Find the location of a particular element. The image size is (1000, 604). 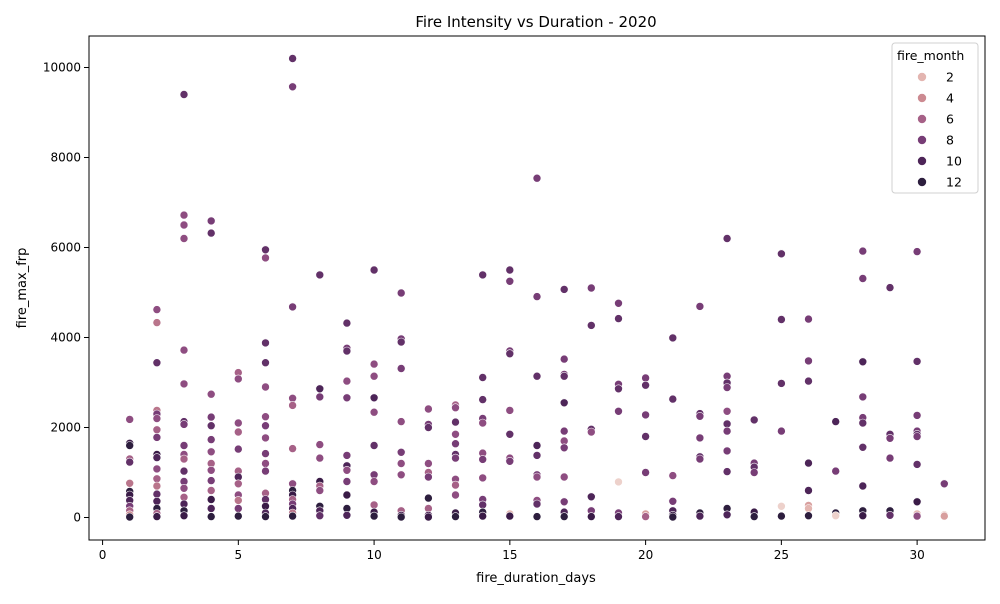

legend-label: 2 is located at coordinates (950, 77).